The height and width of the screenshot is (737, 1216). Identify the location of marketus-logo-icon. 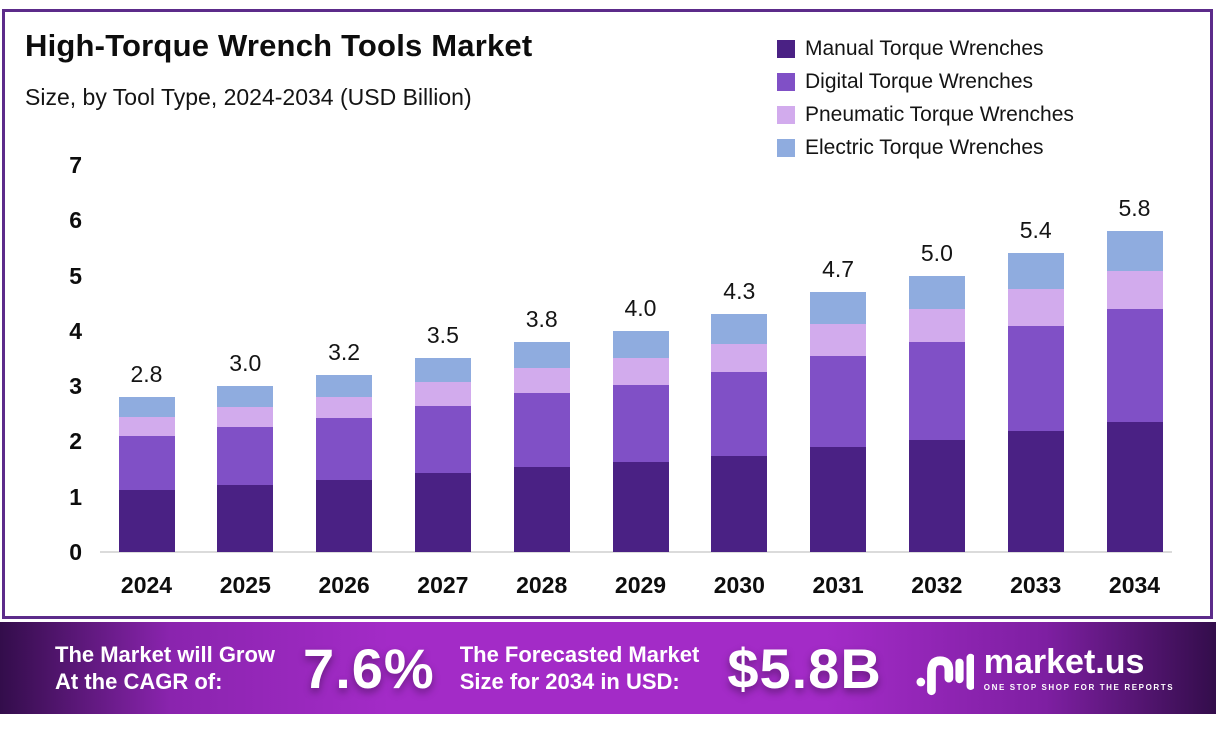
(945, 674).